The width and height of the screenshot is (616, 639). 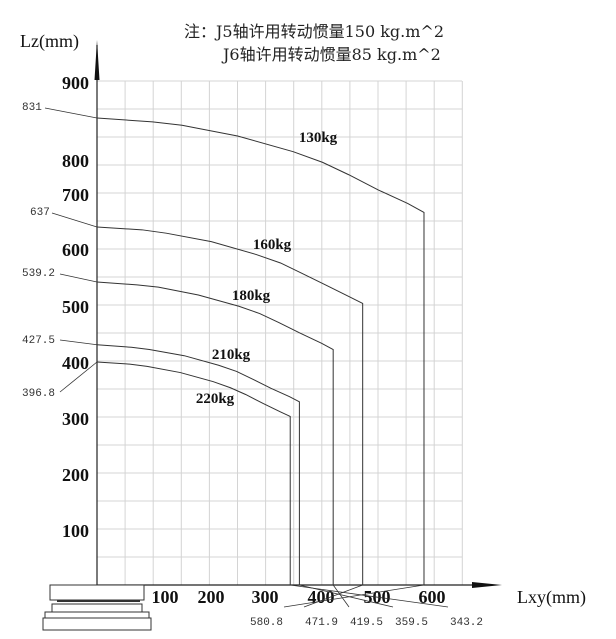 What do you see at coordinates (193, 473) in the screenshot?
I see `series-line-220kg` at bounding box center [193, 473].